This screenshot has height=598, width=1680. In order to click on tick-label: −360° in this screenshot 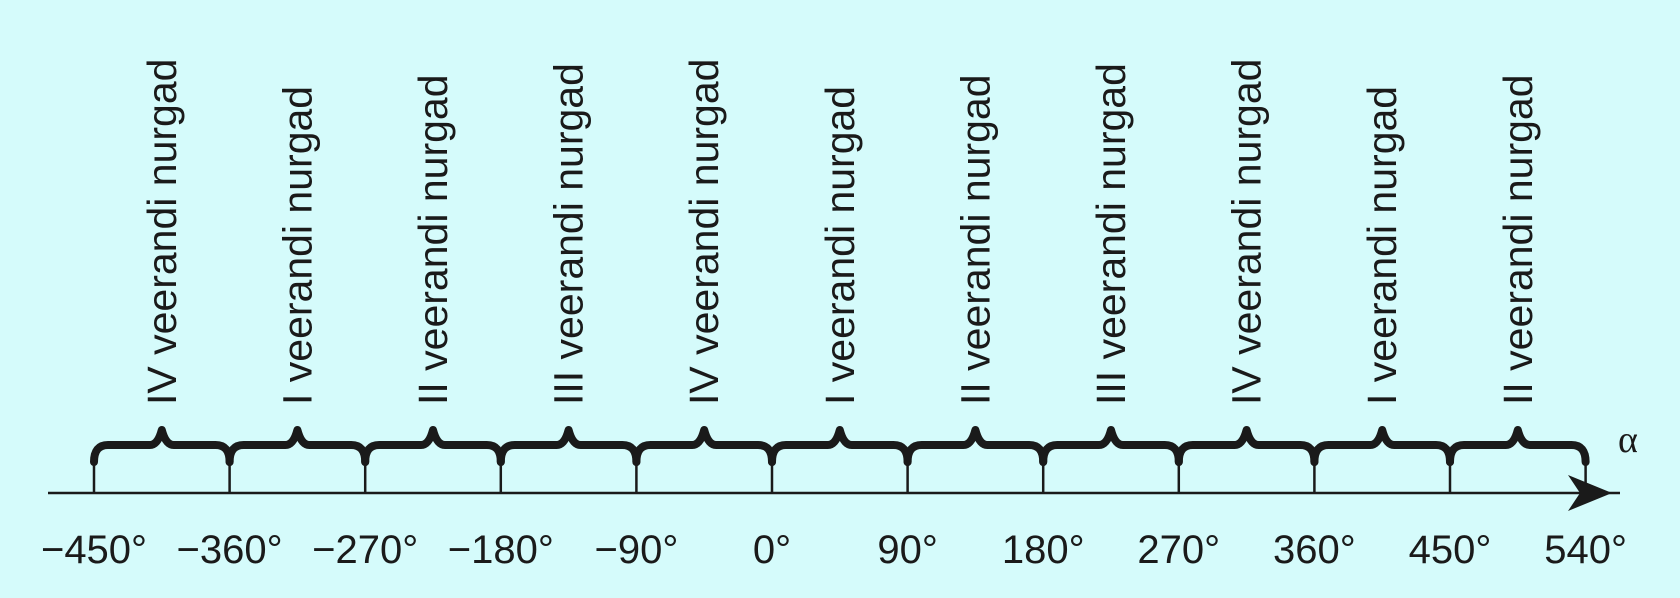, I will do `click(230, 550)`.